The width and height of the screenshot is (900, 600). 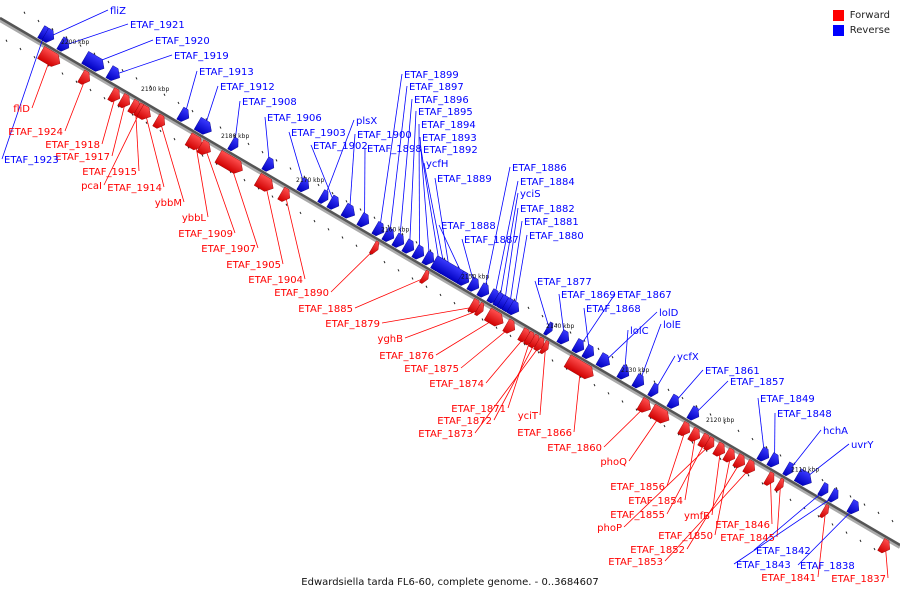 I want to click on gene-ybbm, so click(x=160, y=122).